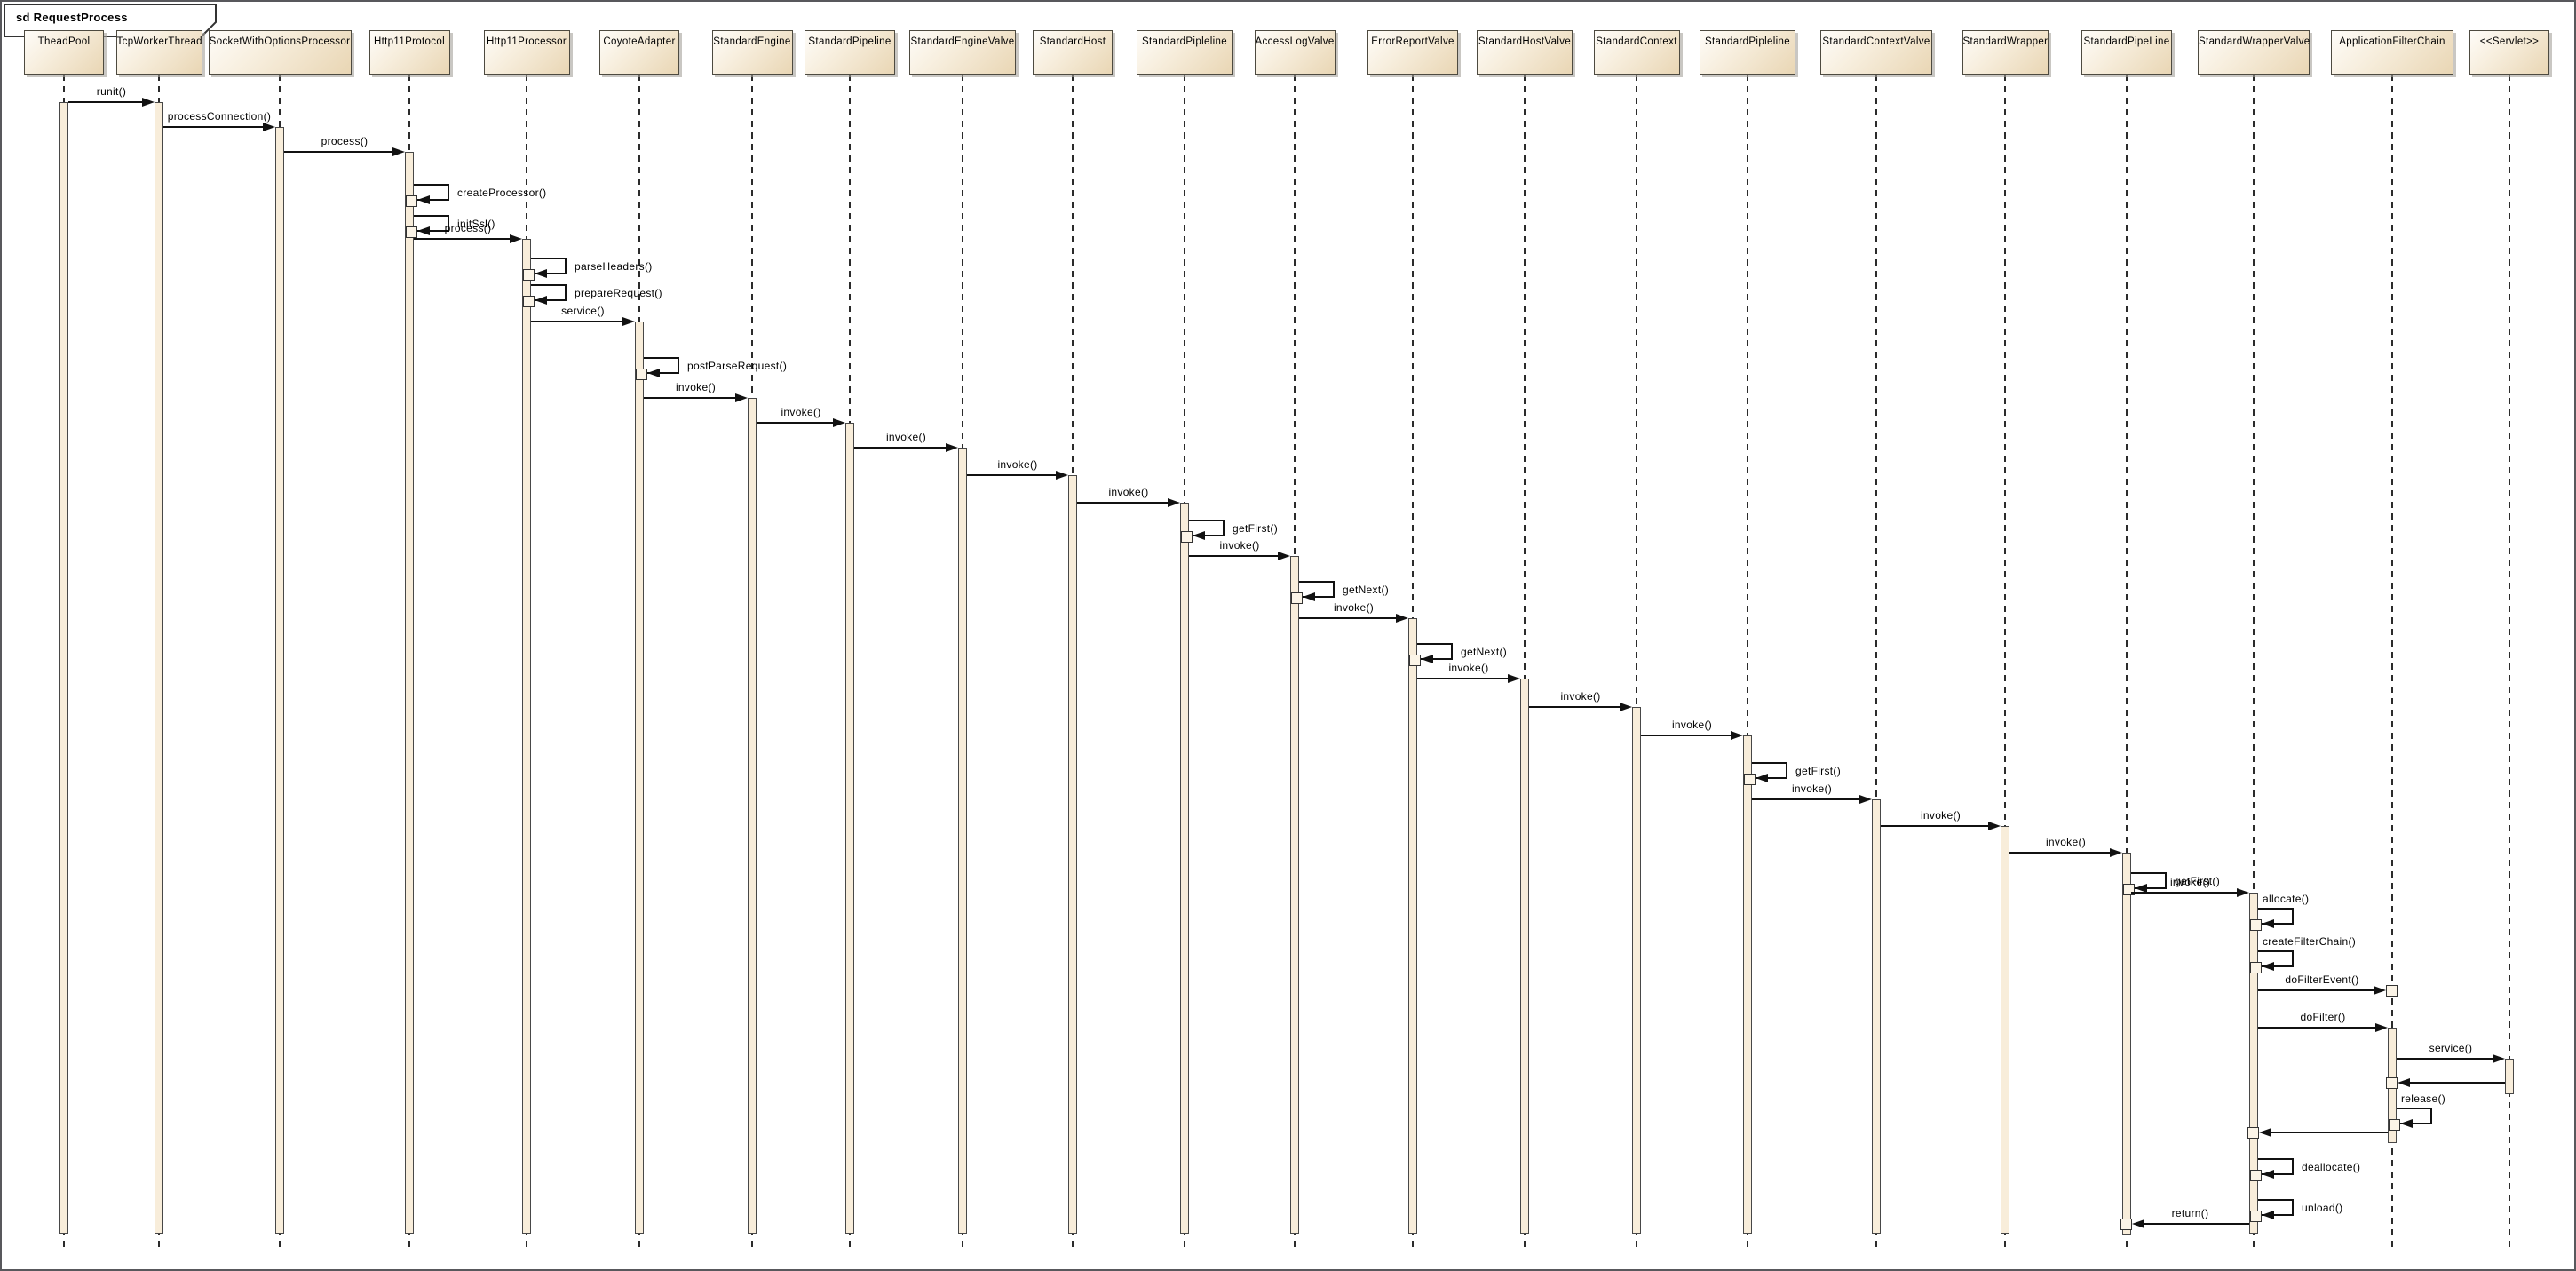 The width and height of the screenshot is (2576, 1271). I want to click on return-message-line, so click(2330, 1133).